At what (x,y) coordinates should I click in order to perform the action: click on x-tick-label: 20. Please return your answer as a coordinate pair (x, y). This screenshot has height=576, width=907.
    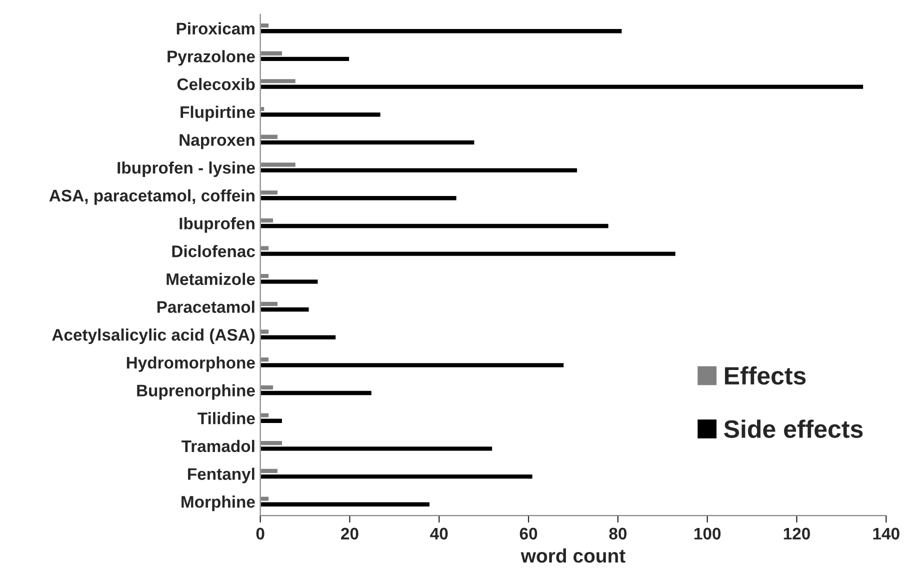
    Looking at the image, I should click on (349, 534).